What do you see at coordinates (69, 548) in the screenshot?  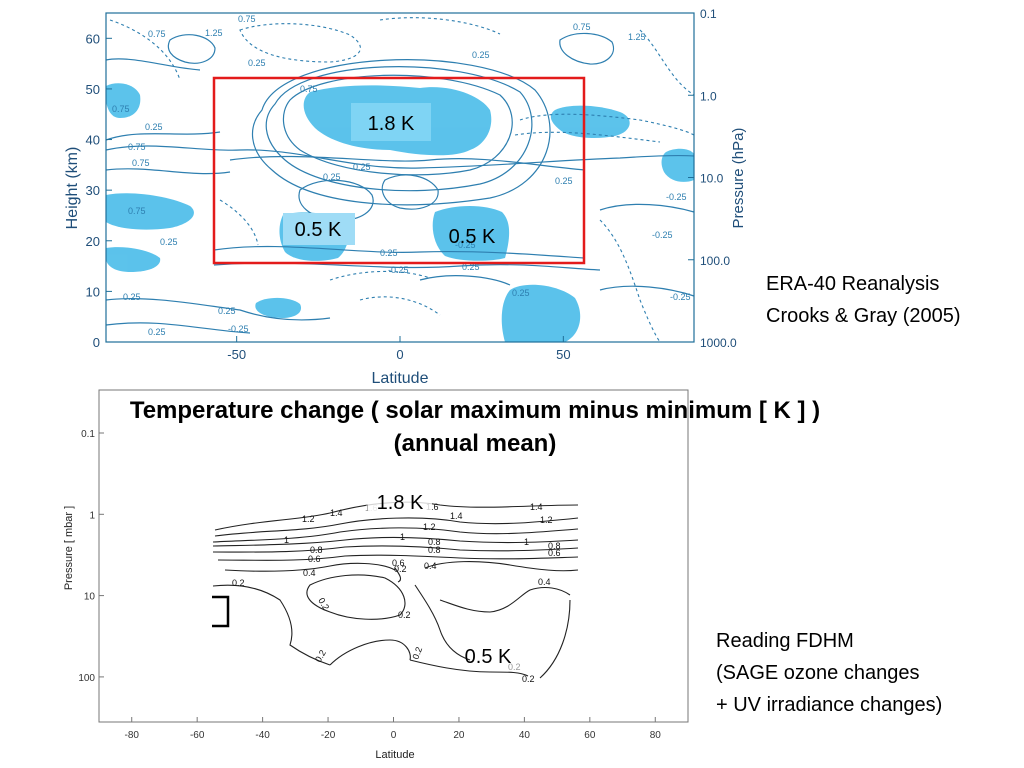 I see `bottom-y-axis-label: Pressure [ mbar ]` at bounding box center [69, 548].